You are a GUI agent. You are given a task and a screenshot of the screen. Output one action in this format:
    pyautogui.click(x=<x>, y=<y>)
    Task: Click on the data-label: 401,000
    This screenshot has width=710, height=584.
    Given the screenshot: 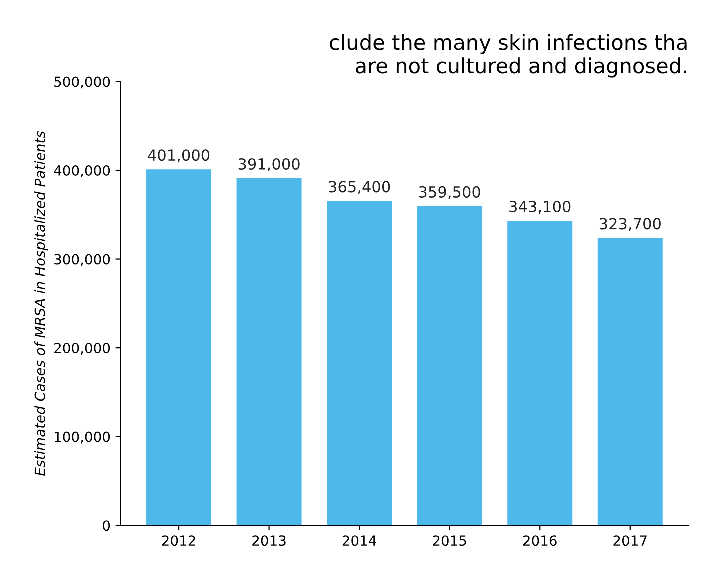 What is the action you would take?
    pyautogui.click(x=179, y=156)
    